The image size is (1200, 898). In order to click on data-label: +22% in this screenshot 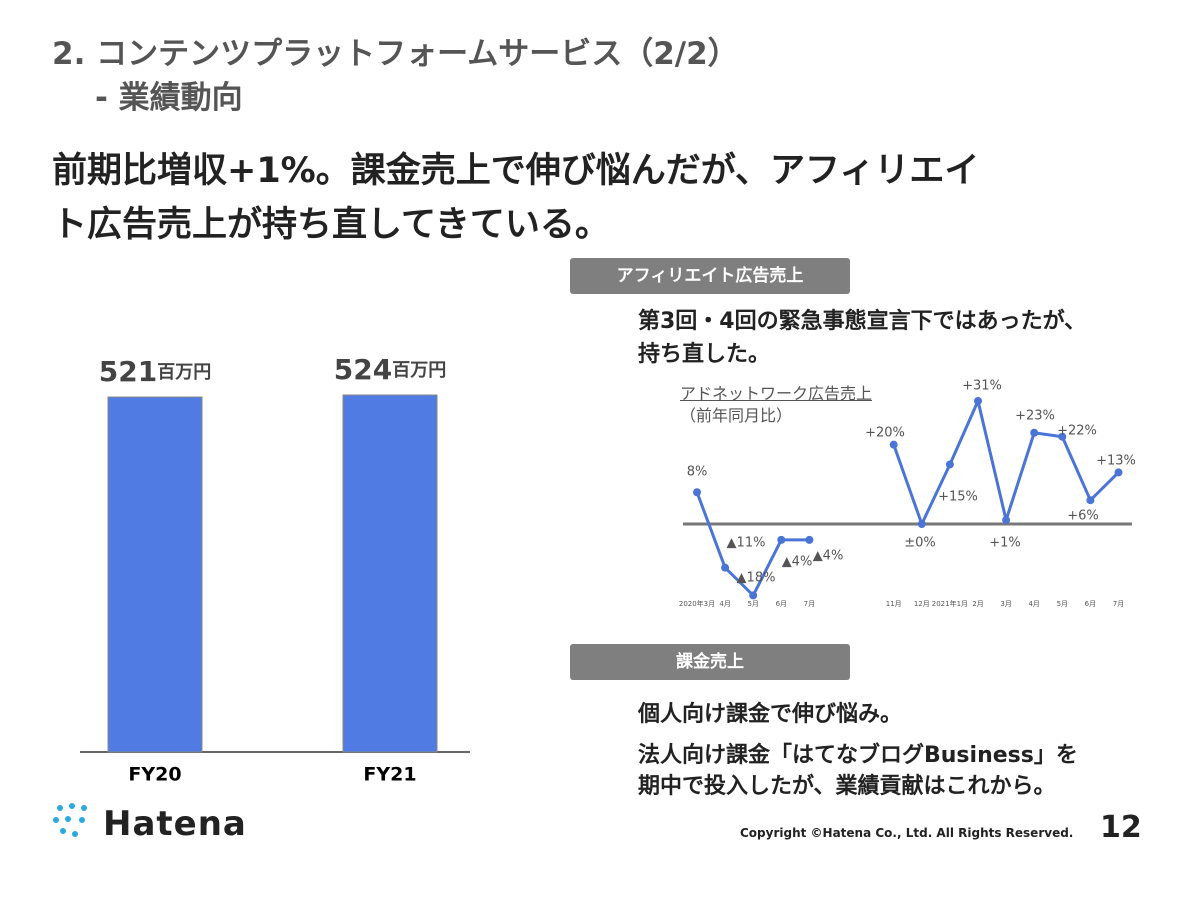, I will do `click(1077, 431)`.